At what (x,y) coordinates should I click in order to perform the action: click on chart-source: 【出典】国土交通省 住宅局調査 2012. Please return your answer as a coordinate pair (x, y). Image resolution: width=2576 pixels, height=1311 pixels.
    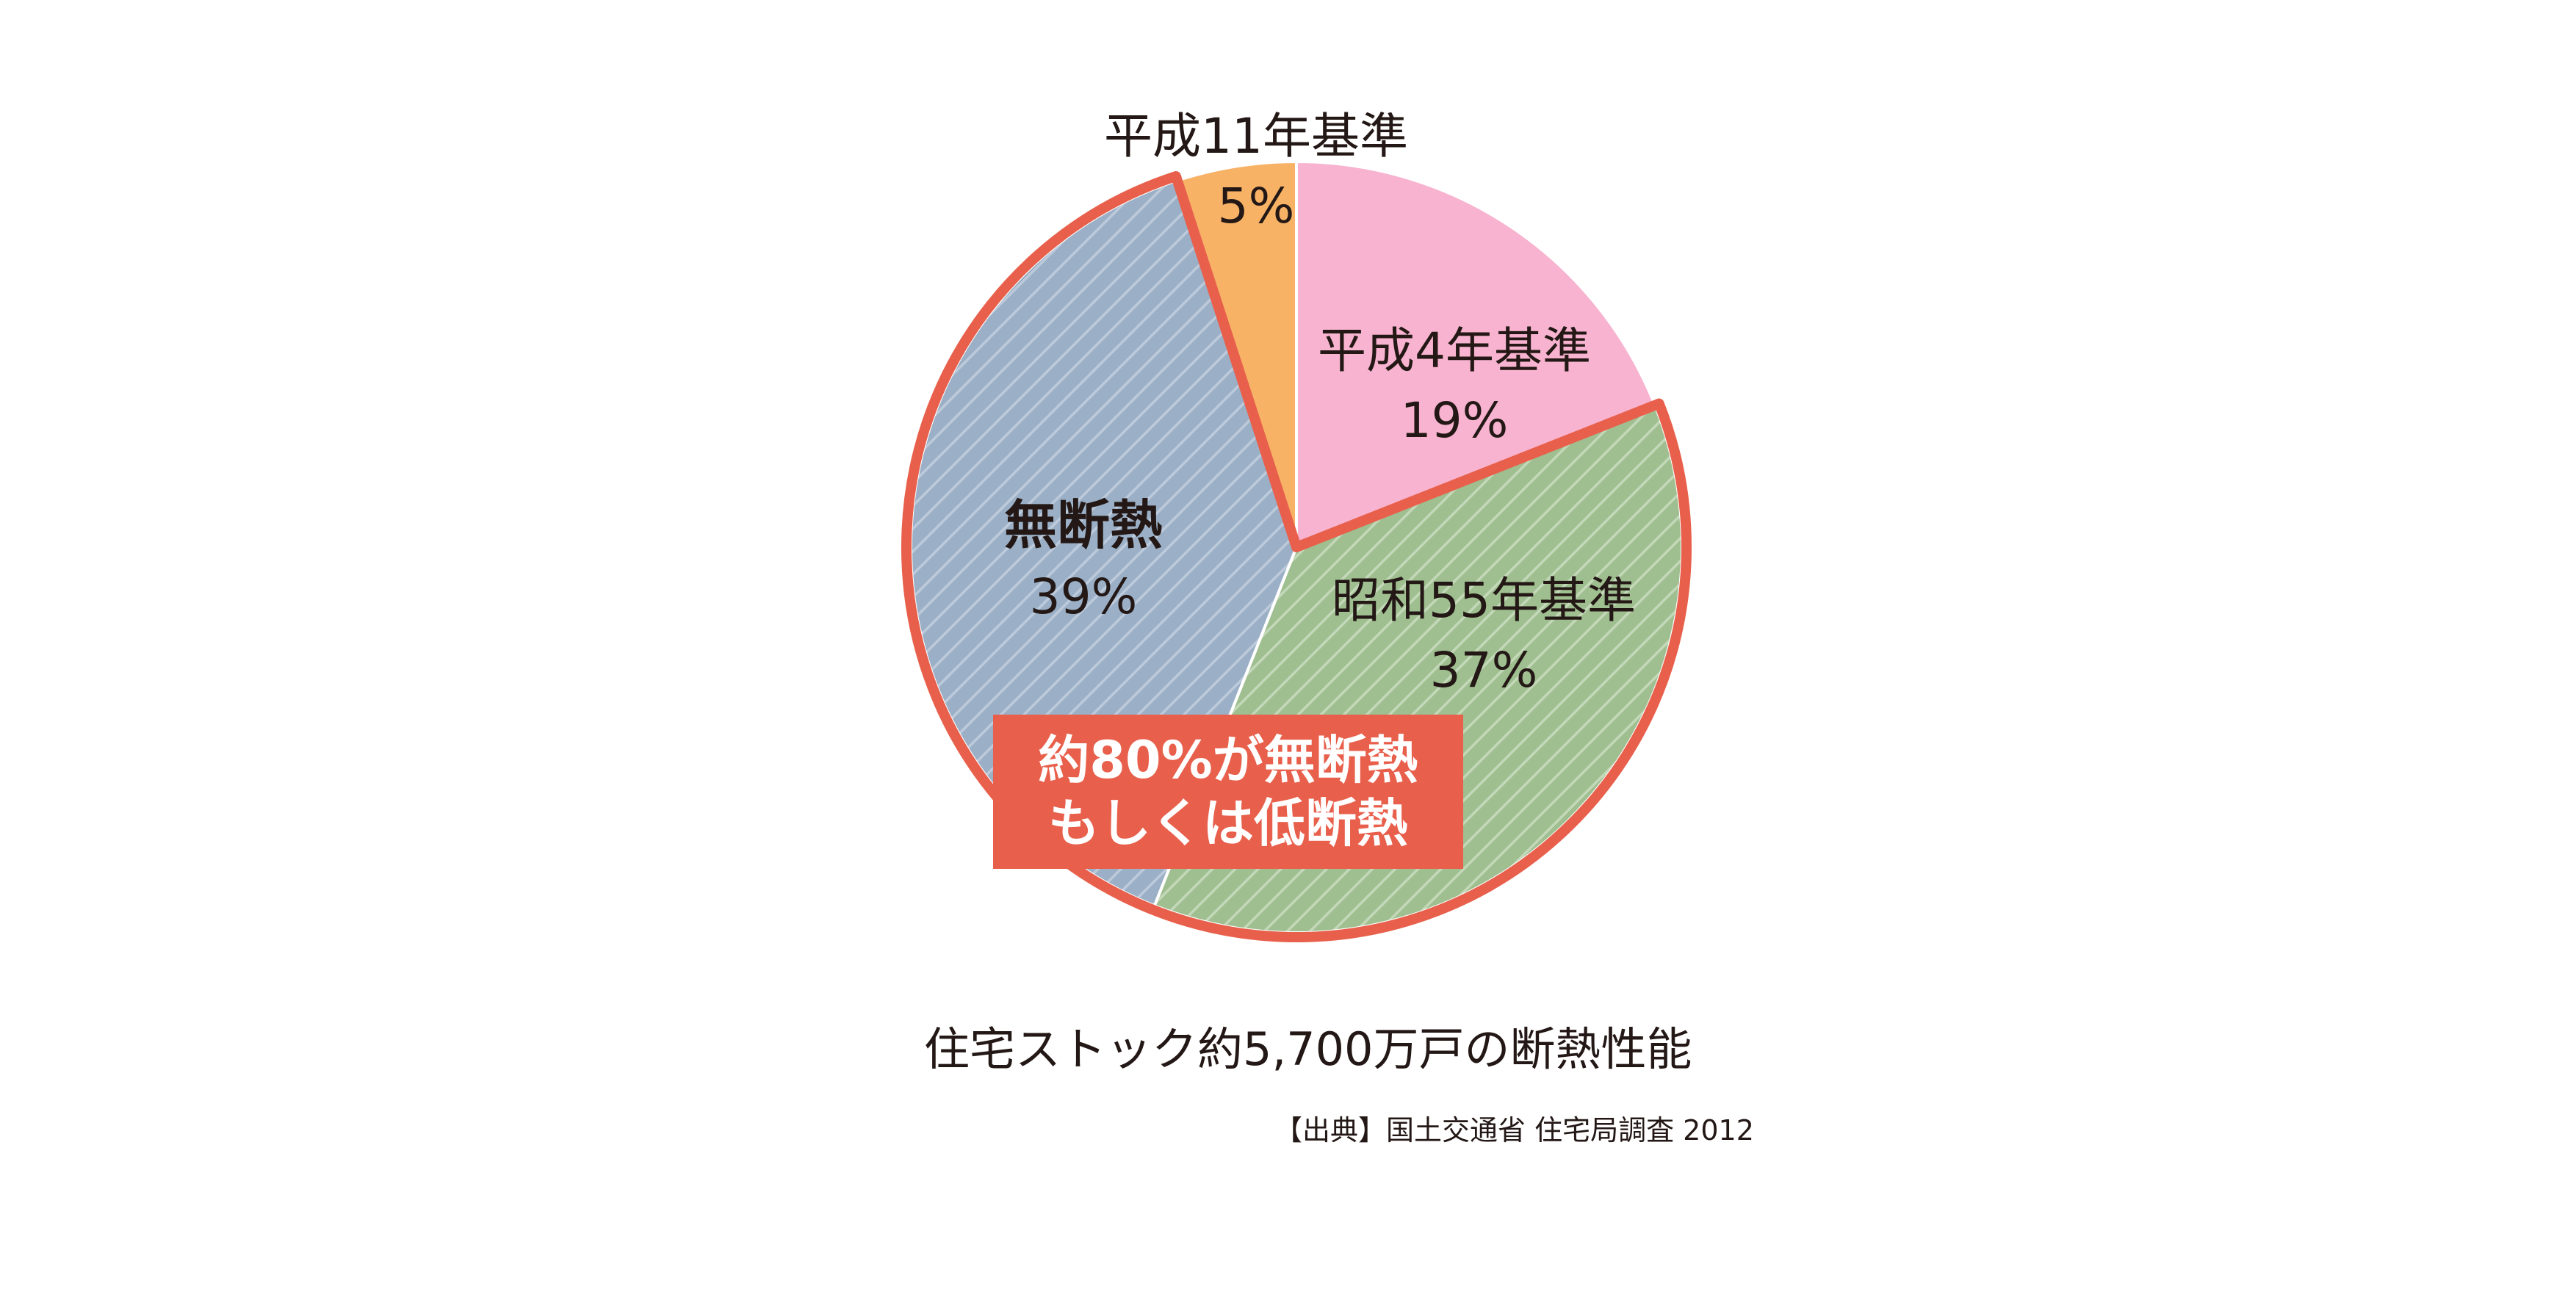
    Looking at the image, I should click on (1514, 1130).